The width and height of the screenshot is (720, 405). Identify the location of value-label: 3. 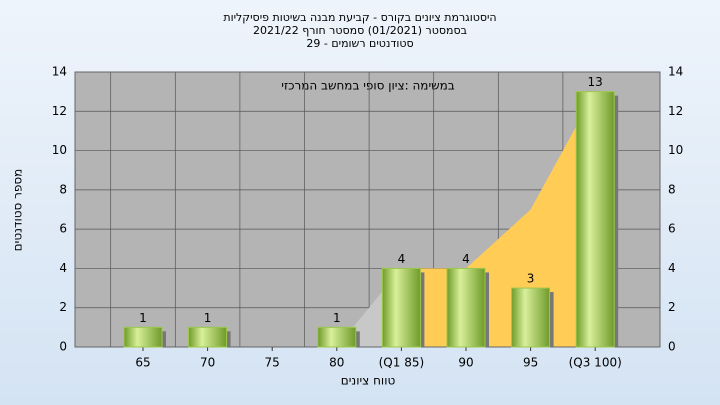
(531, 279).